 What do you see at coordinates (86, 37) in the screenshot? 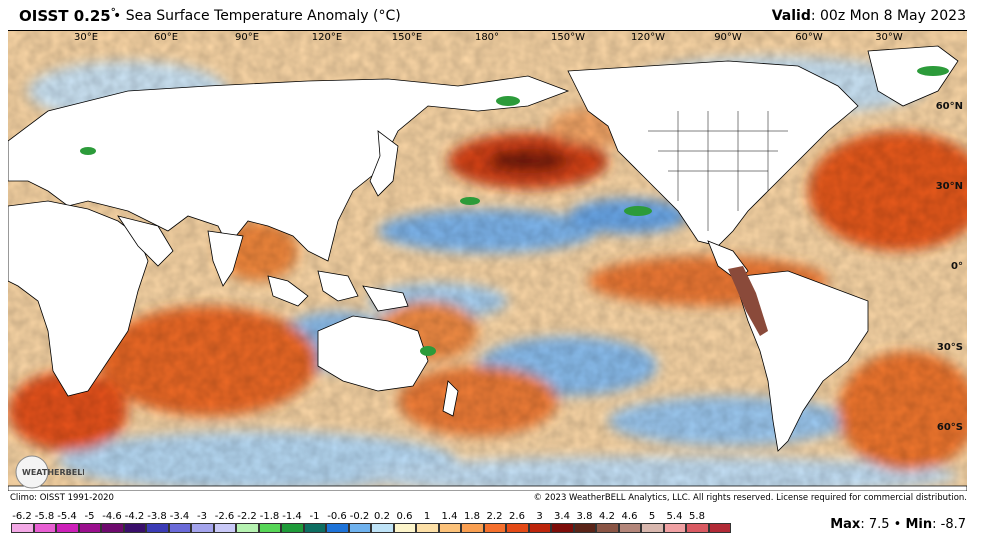
I see `lon-label: 30°E` at bounding box center [86, 37].